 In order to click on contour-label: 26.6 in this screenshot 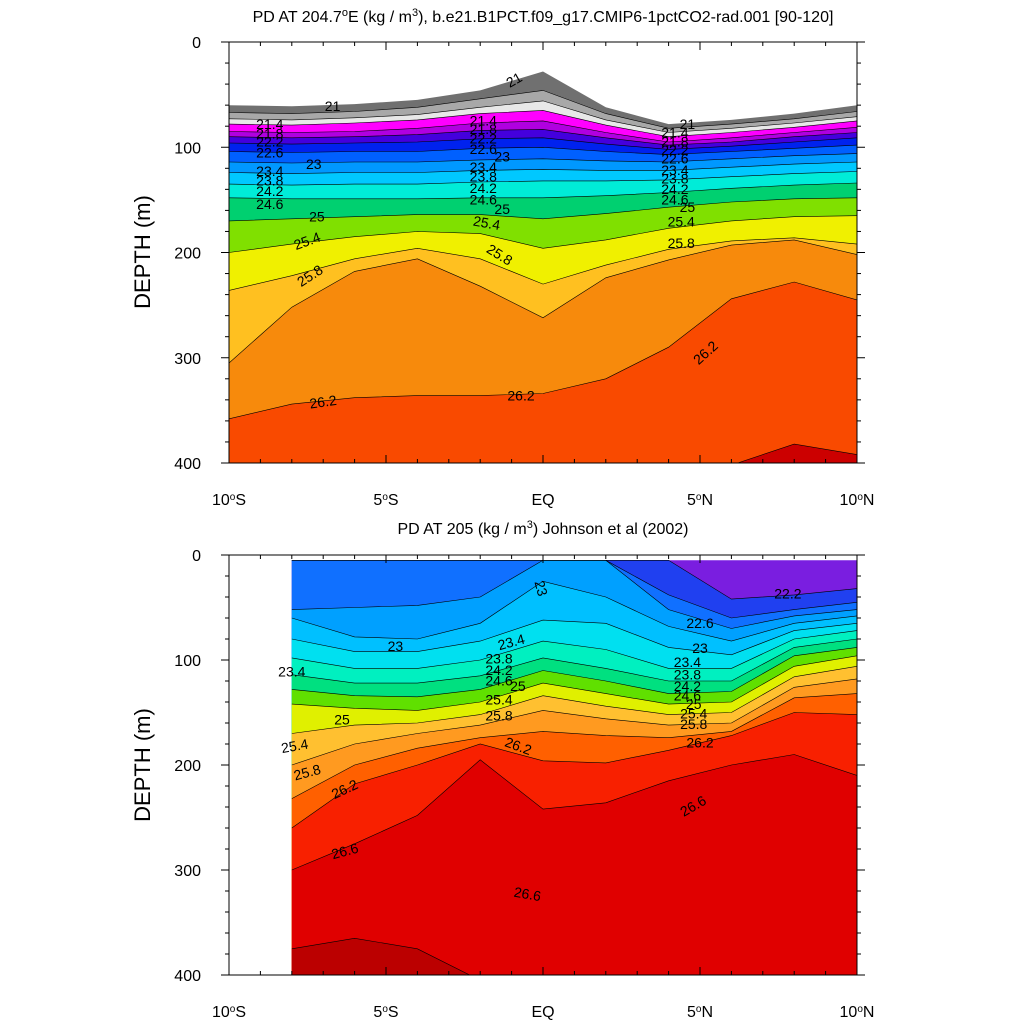, I will do `click(345, 851)`.